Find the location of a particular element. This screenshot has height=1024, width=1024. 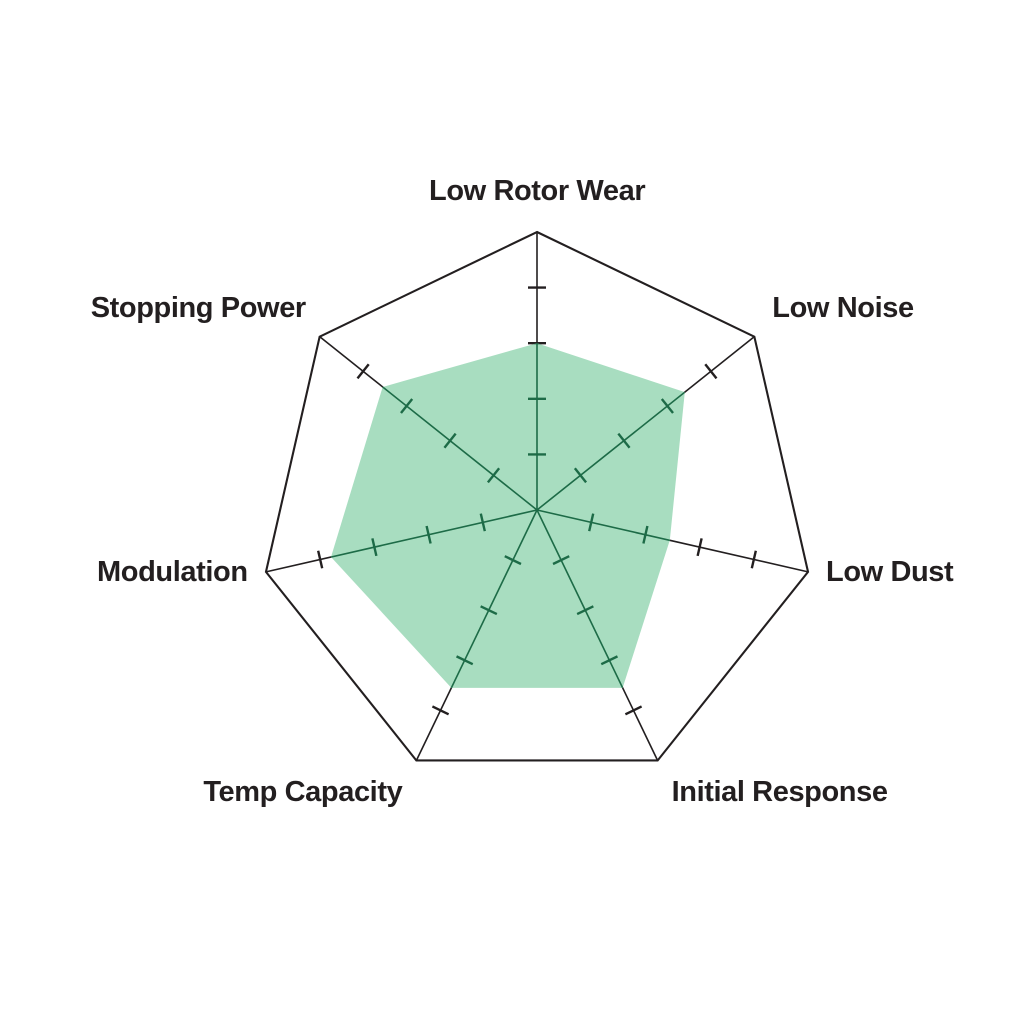

axis-spokes-overlay-group is located at coordinates (508, 515).